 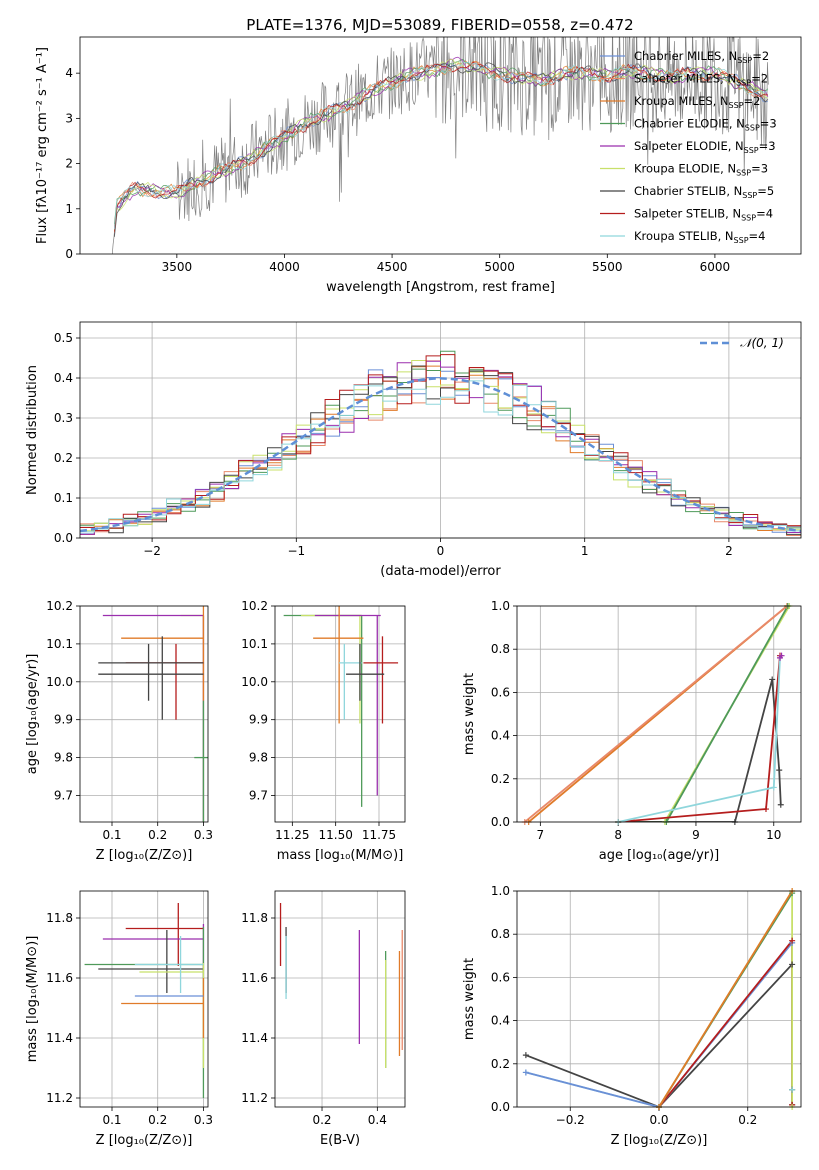 I want to click on age_vs_mass-y-tick-label: 9.8, so click(x=258, y=758).